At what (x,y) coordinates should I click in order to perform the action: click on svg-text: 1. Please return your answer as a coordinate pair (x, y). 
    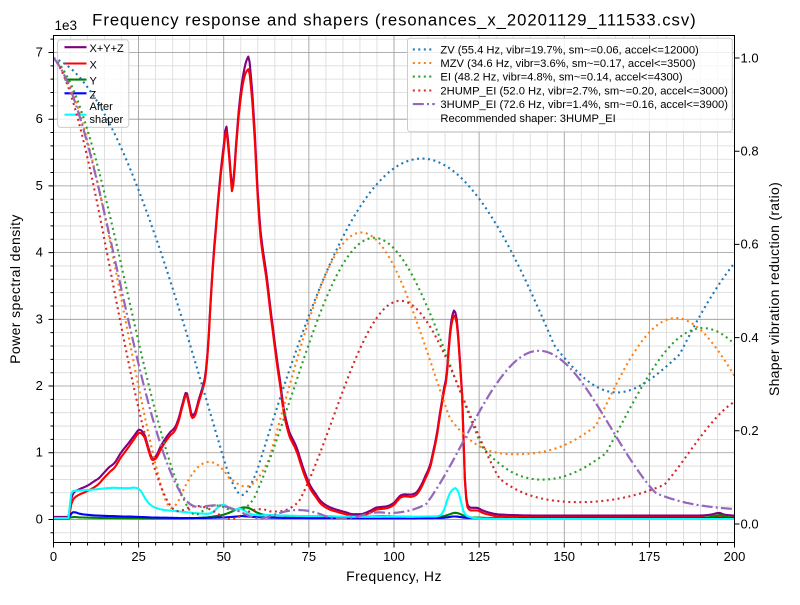
    Looking at the image, I should click on (39, 452).